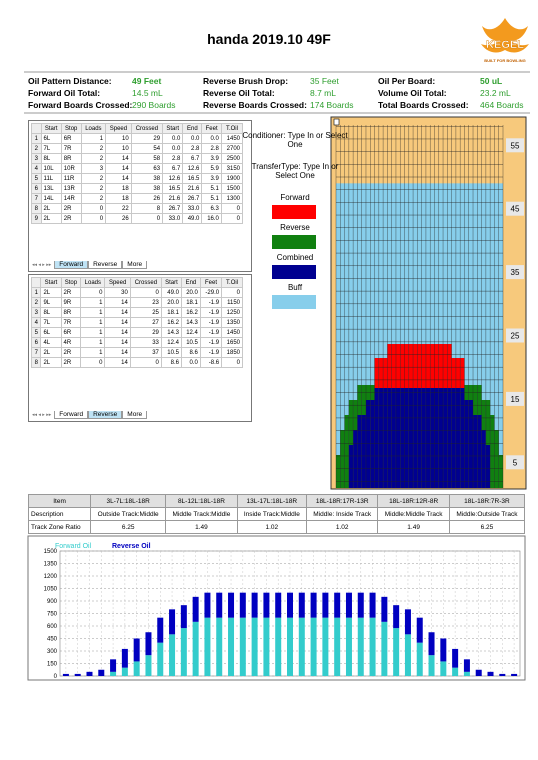 The height and width of the screenshot is (760, 538). I want to click on cell: 2L, so click(51, 352).